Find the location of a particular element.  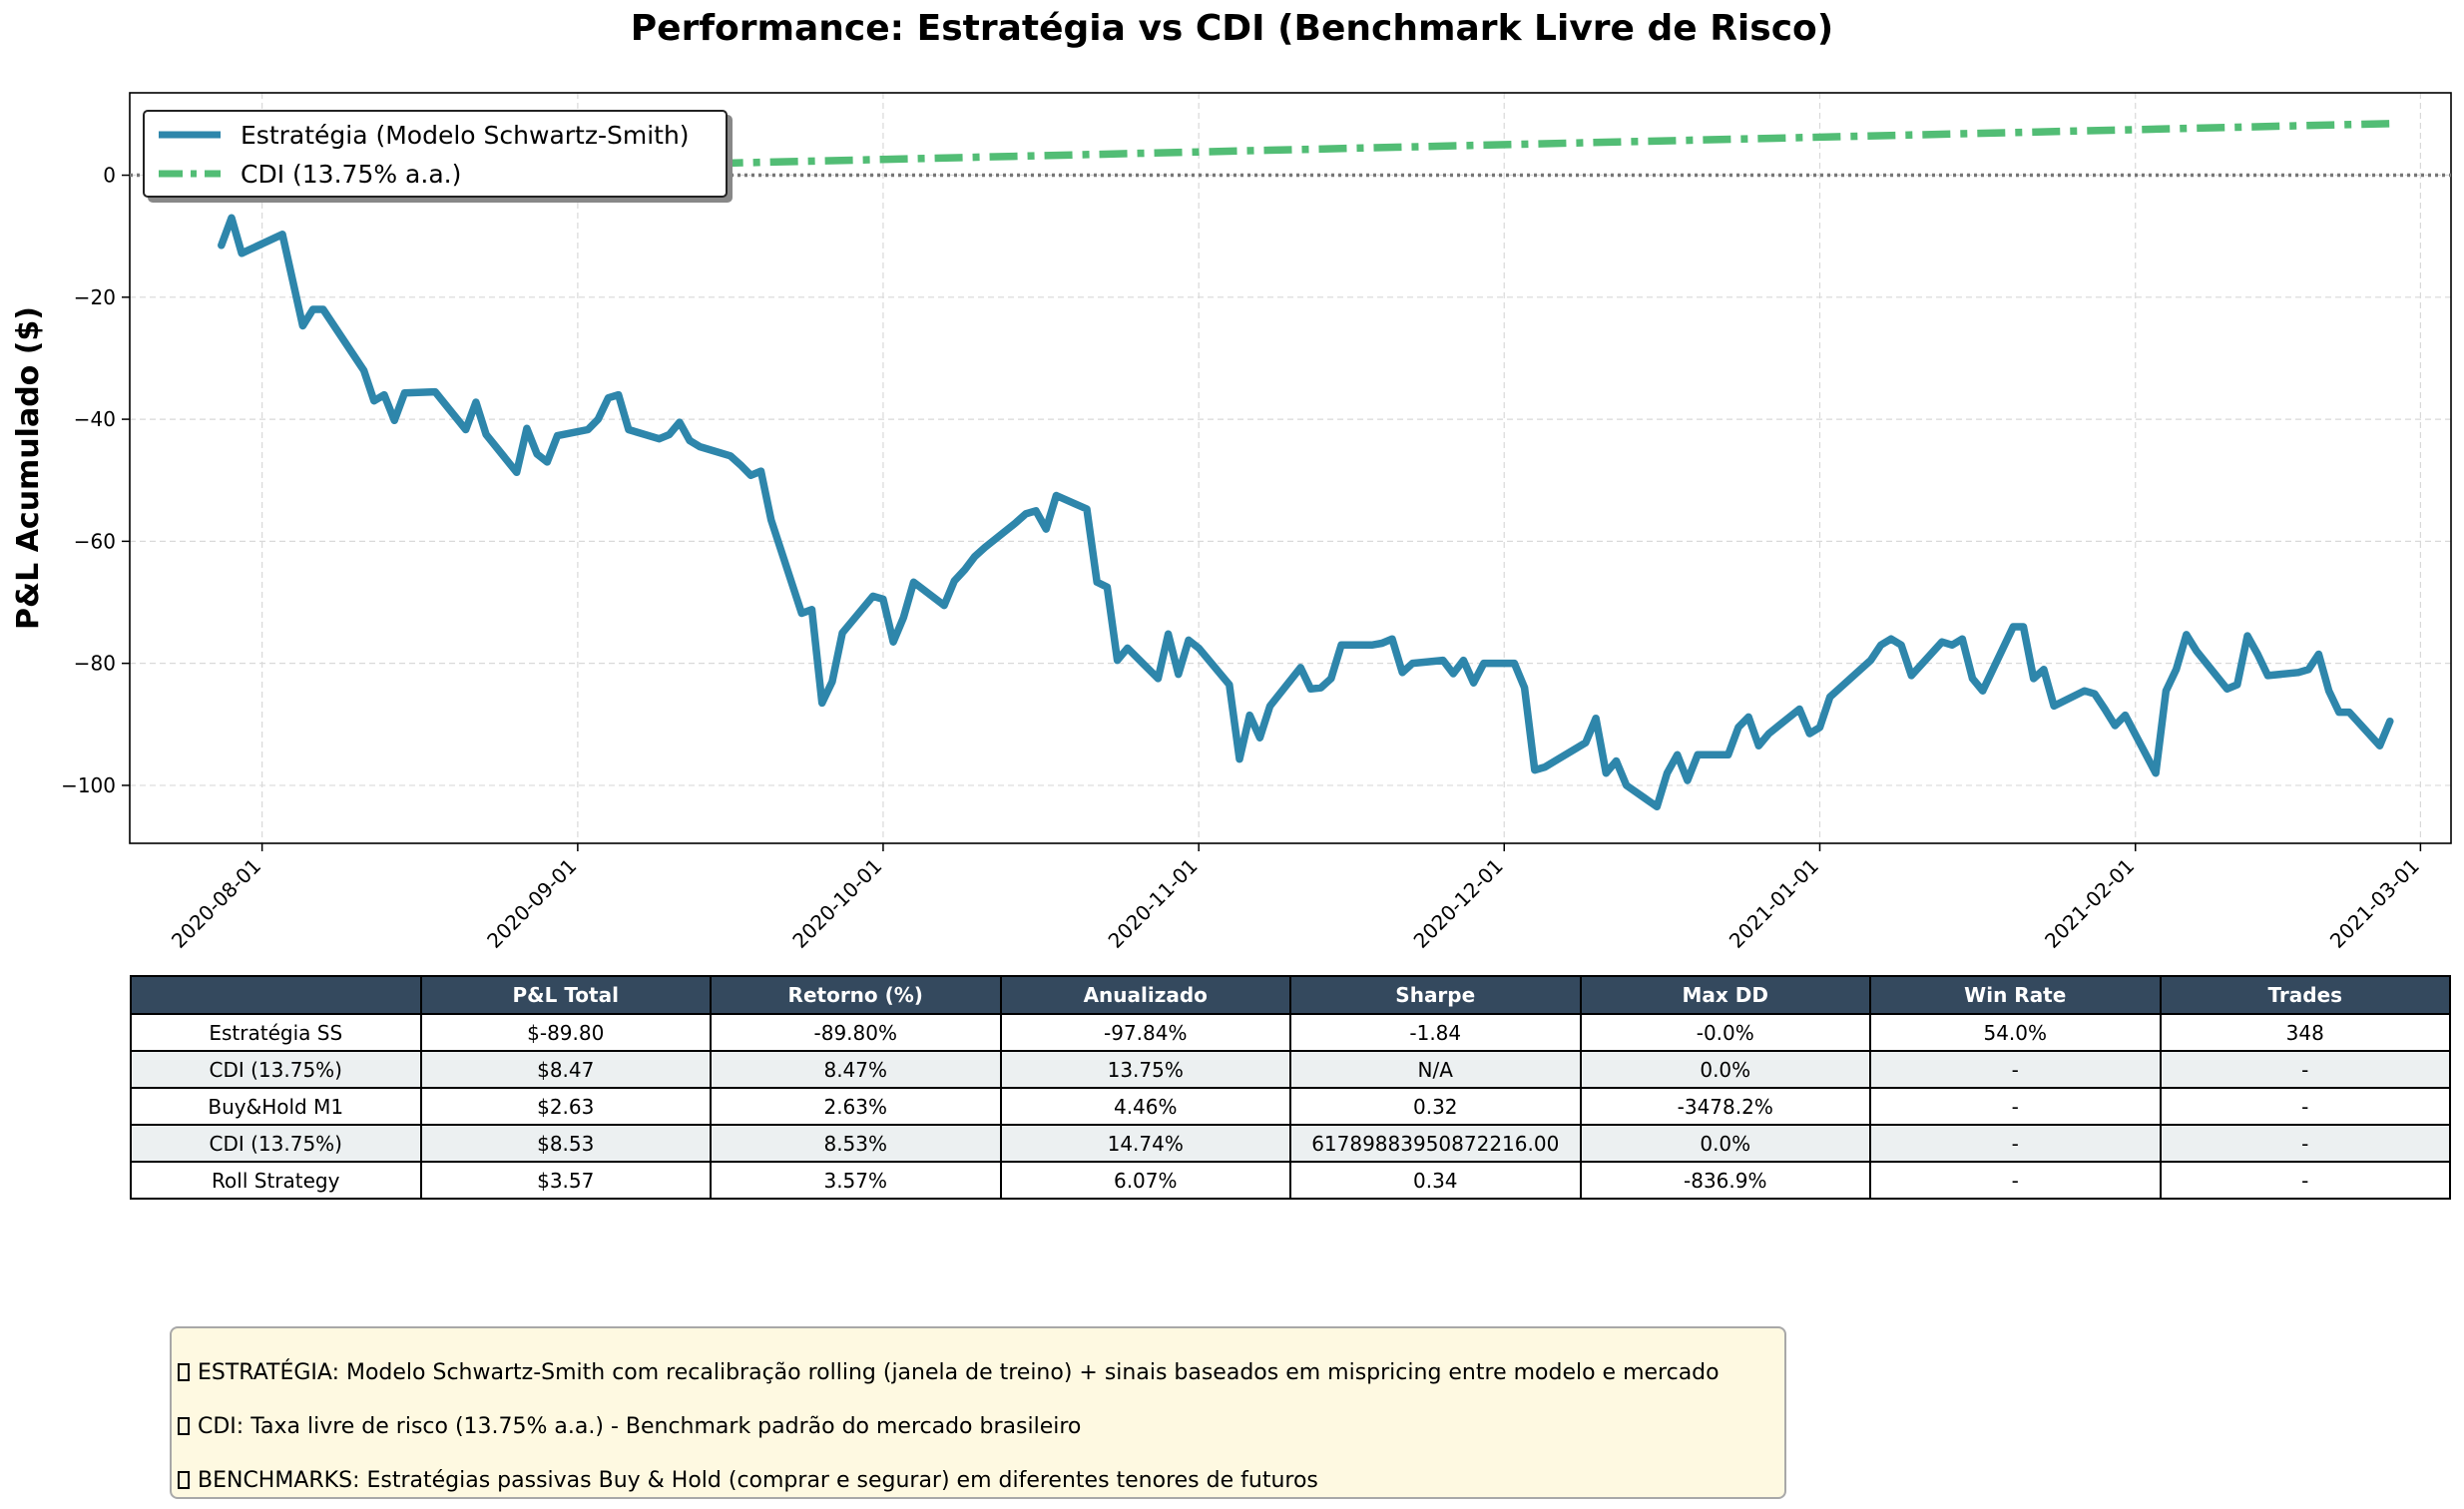

x-tick-label: 2020-10-01 is located at coordinates (836, 903).